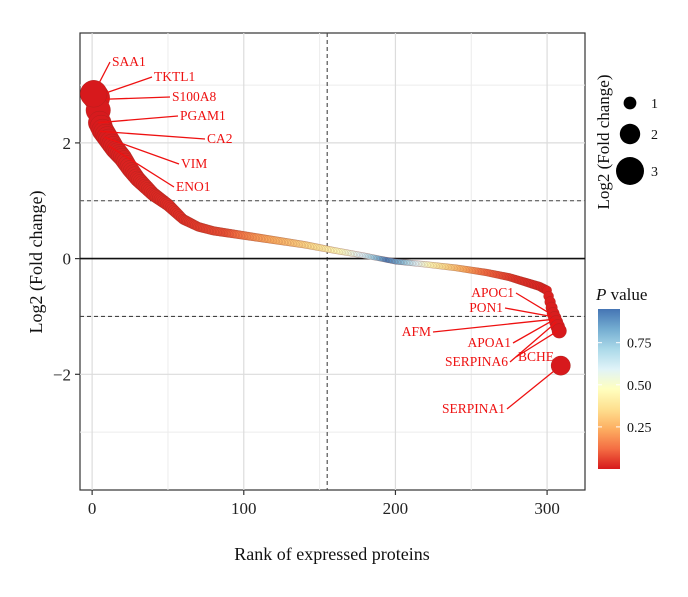 The width and height of the screenshot is (688, 597). I want to click on color-legend-label: 0.75, so click(639, 344).